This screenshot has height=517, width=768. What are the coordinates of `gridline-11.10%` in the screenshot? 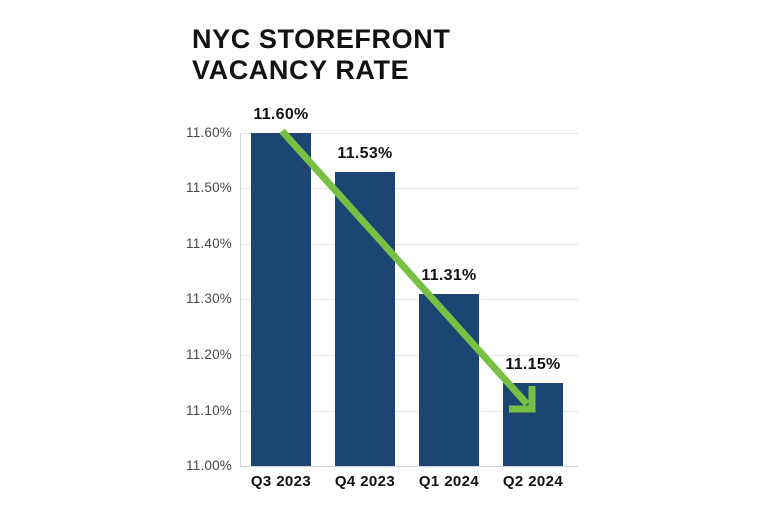 It's located at (409, 411).